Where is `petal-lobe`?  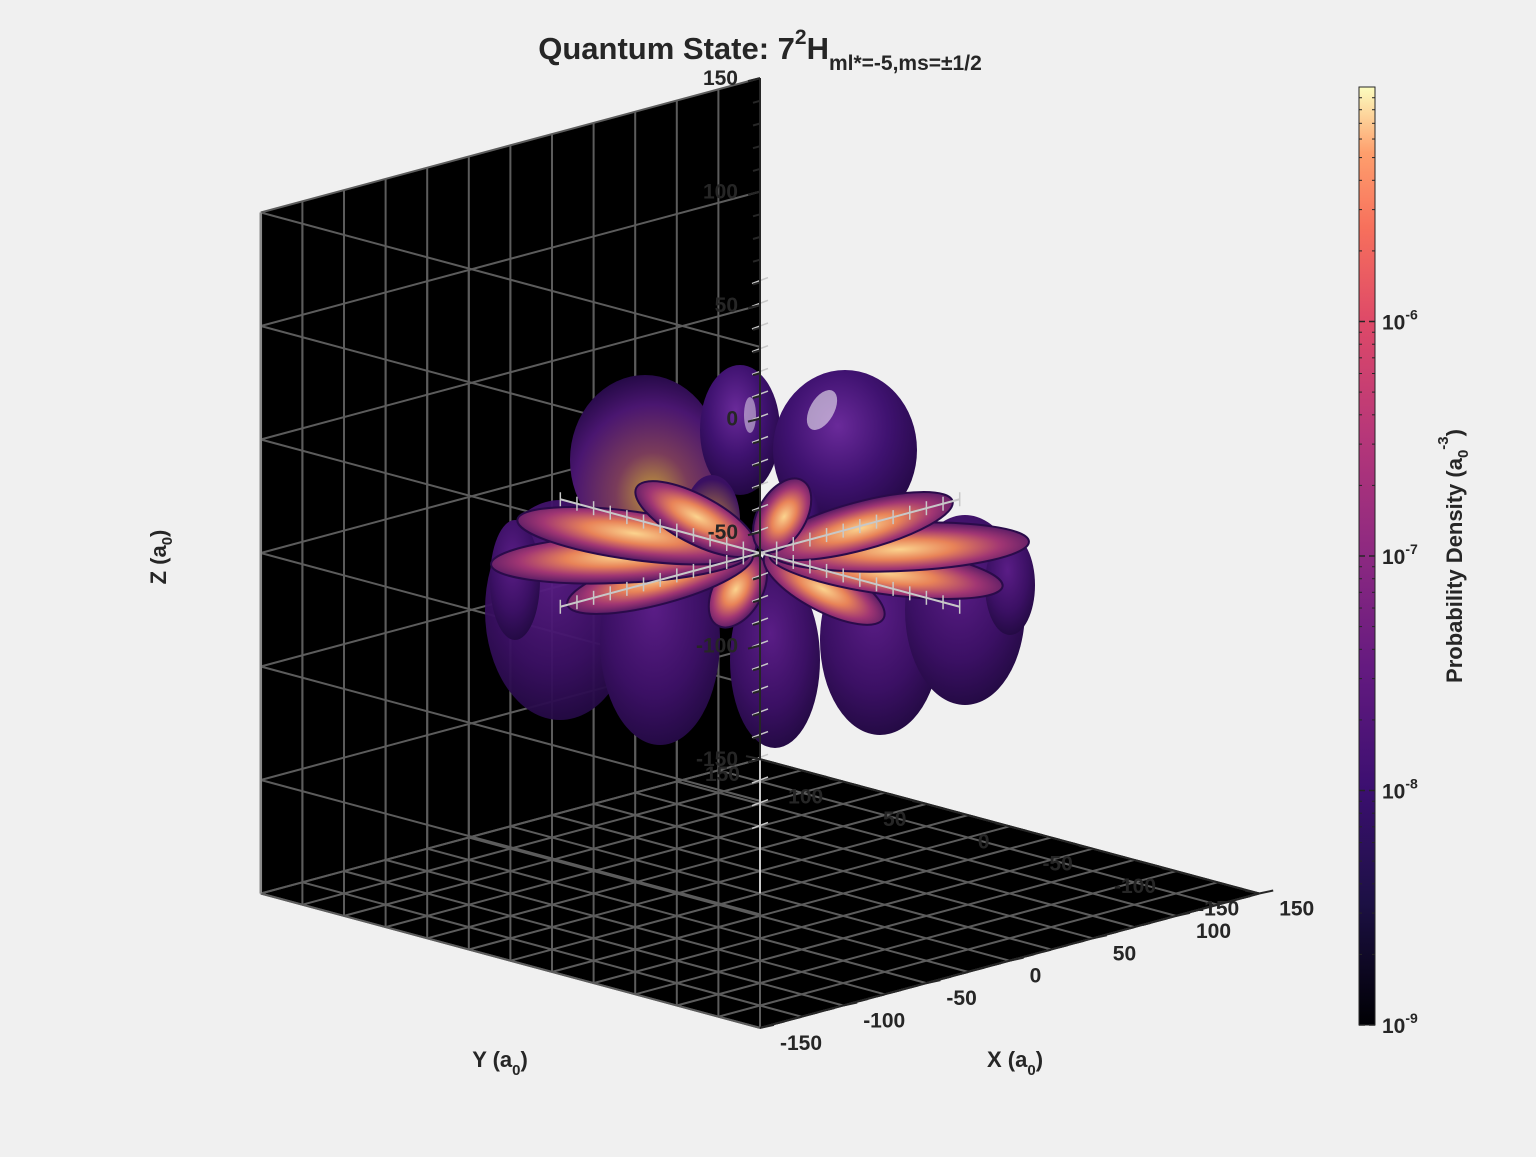 petal-lobe is located at coordinates (782, 515).